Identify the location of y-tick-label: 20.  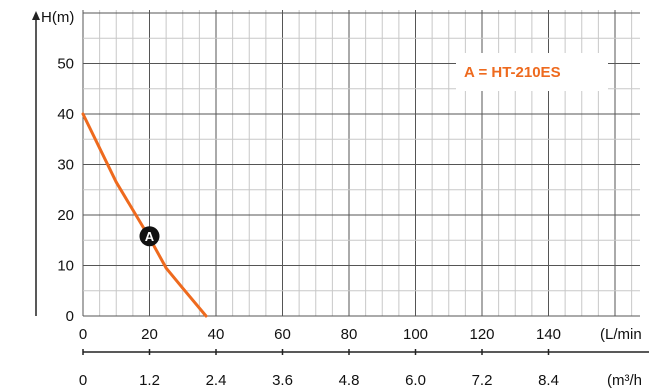
(65, 215).